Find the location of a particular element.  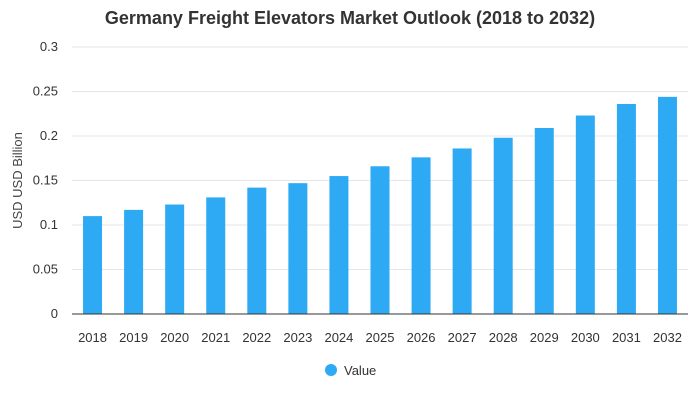

bar-2027 is located at coordinates (462, 231).